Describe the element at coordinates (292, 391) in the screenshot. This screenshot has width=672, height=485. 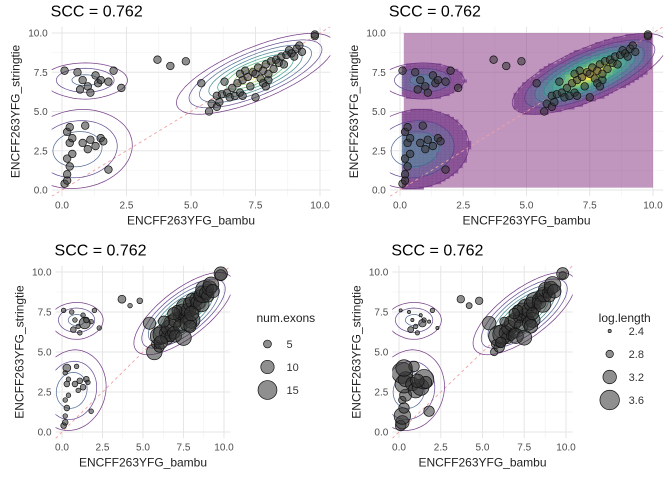
I see `legend-label: 15` at that location.